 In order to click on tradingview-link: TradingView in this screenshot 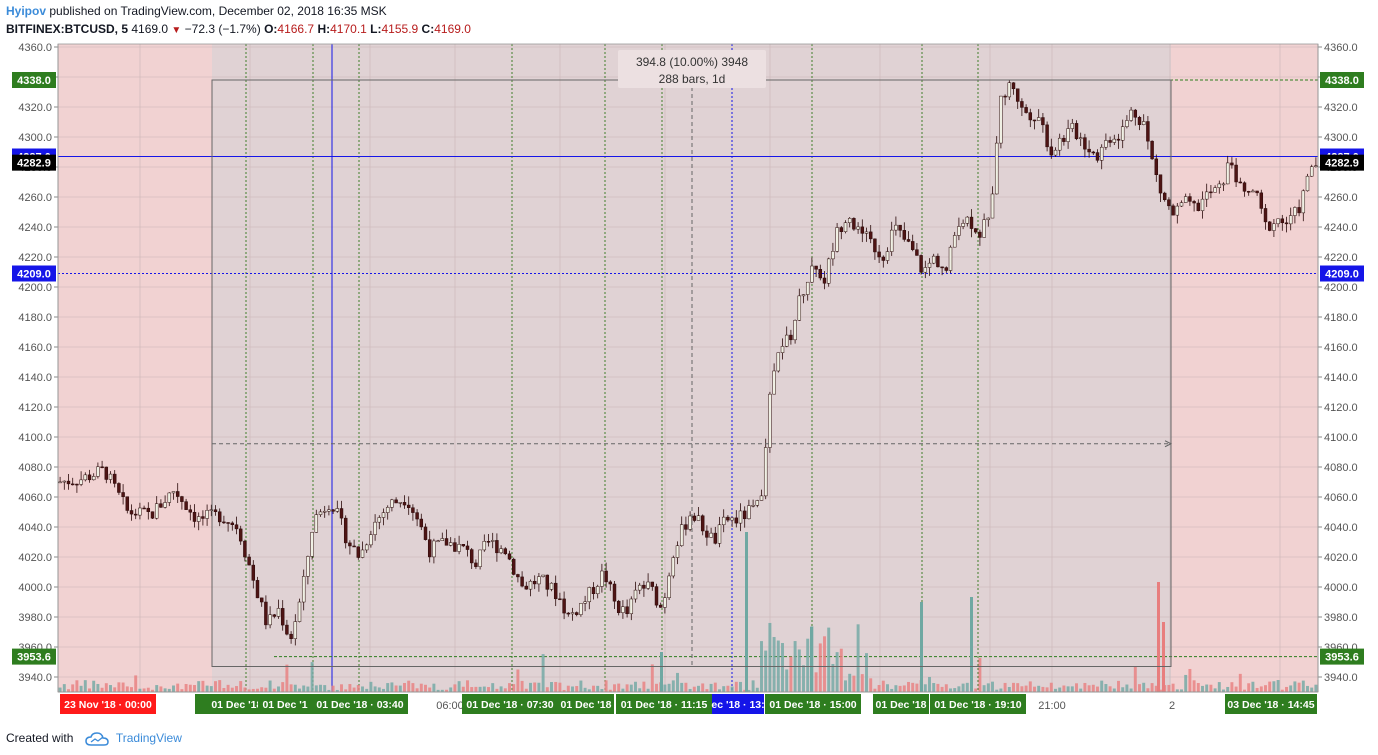, I will do `click(148, 738)`.